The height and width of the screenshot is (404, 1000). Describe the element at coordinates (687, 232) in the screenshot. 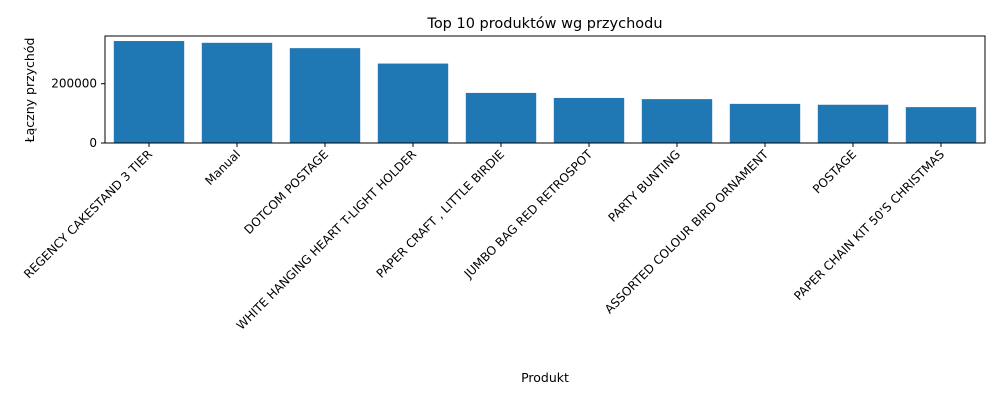

I see `x-tick-label: ASSORTED COLOUR BIRD ORNAMENT` at that location.